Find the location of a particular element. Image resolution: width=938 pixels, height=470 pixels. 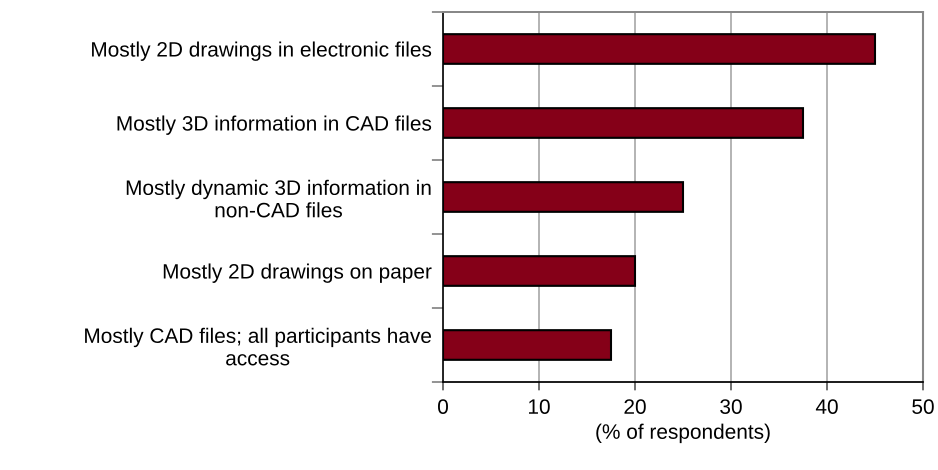

x-tick-label: 10 is located at coordinates (539, 406).